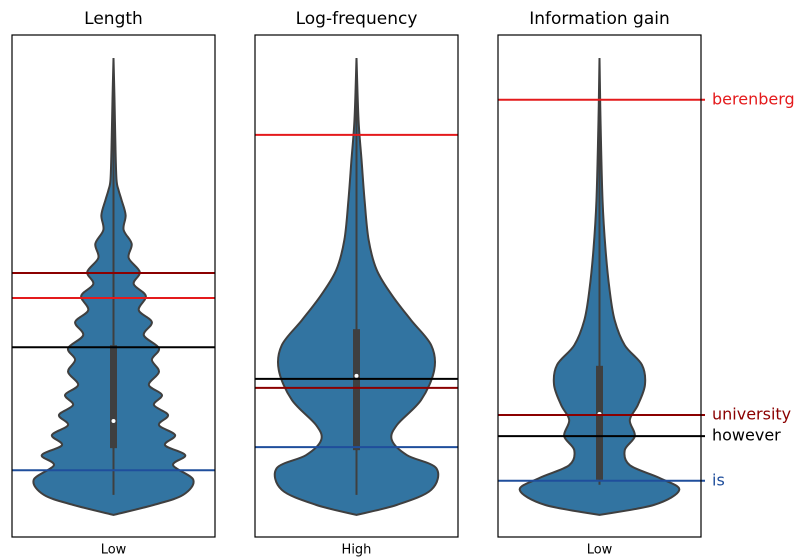 The height and width of the screenshot is (558, 807). I want to click on word-label: however, so click(746, 435).